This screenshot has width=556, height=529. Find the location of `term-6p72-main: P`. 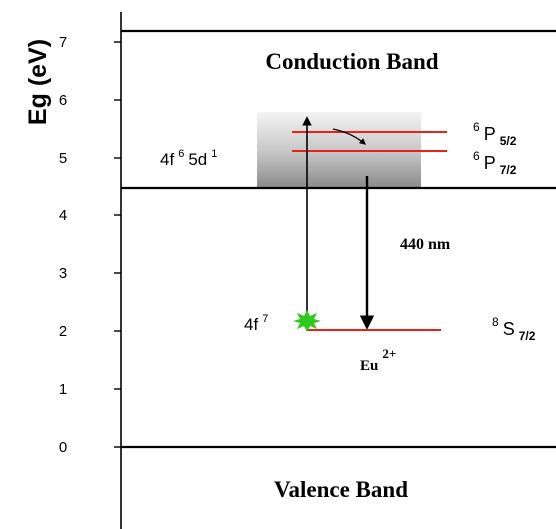

term-6p72-main: P is located at coordinates (490, 163).